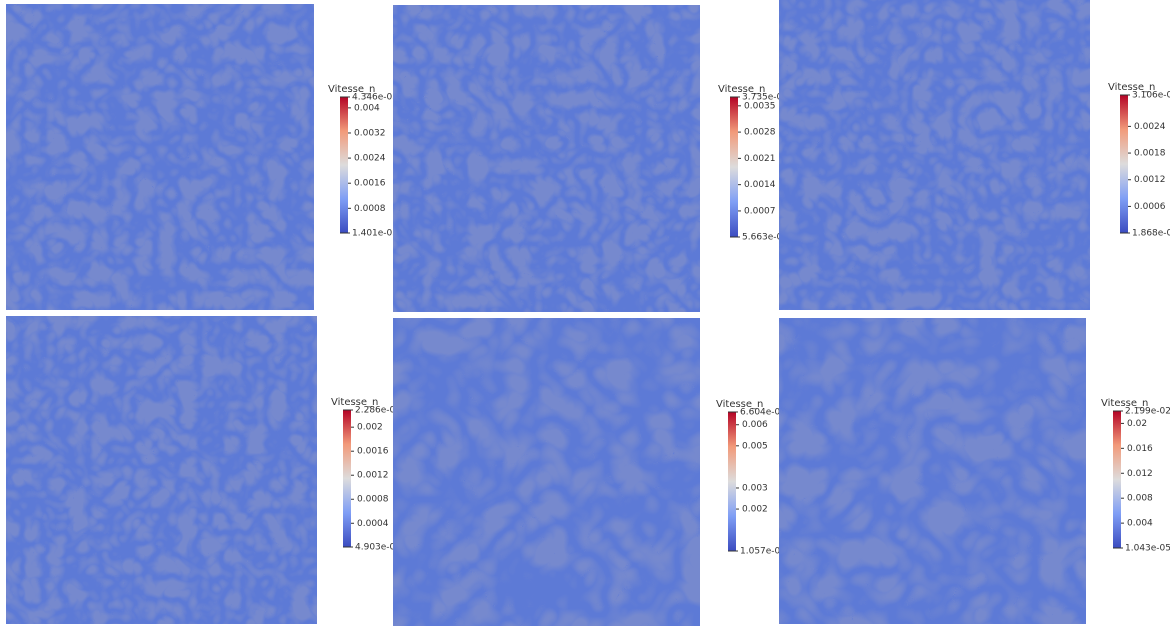 The width and height of the screenshot is (1170, 632). What do you see at coordinates (1147, 549) in the screenshot?
I see `colorbar-min-label: 1.043e-05` at bounding box center [1147, 549].